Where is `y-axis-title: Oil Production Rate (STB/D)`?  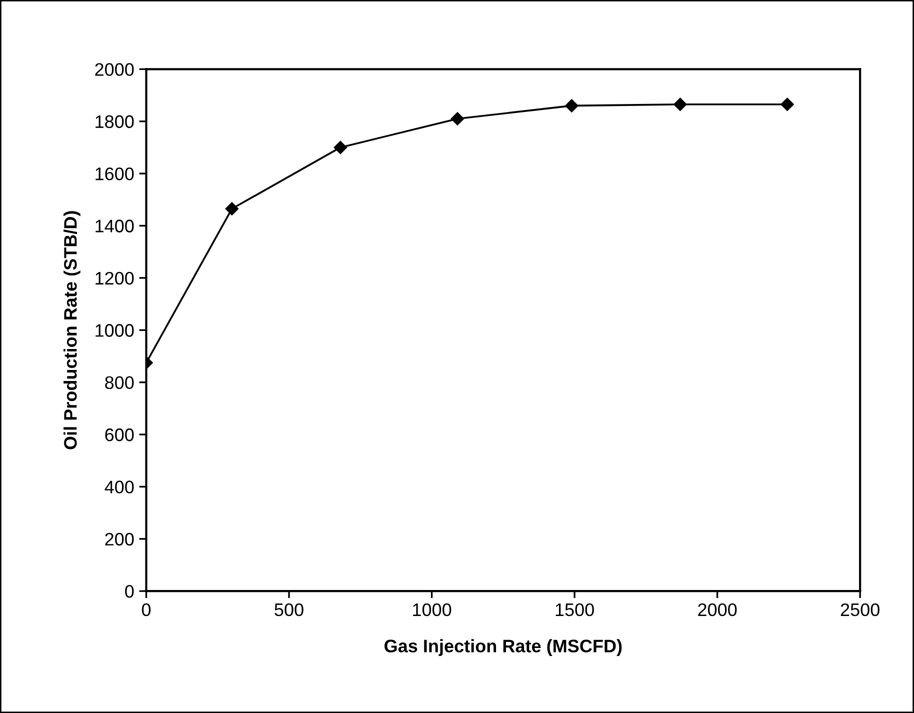 y-axis-title: Oil Production Rate (STB/D) is located at coordinates (72, 330).